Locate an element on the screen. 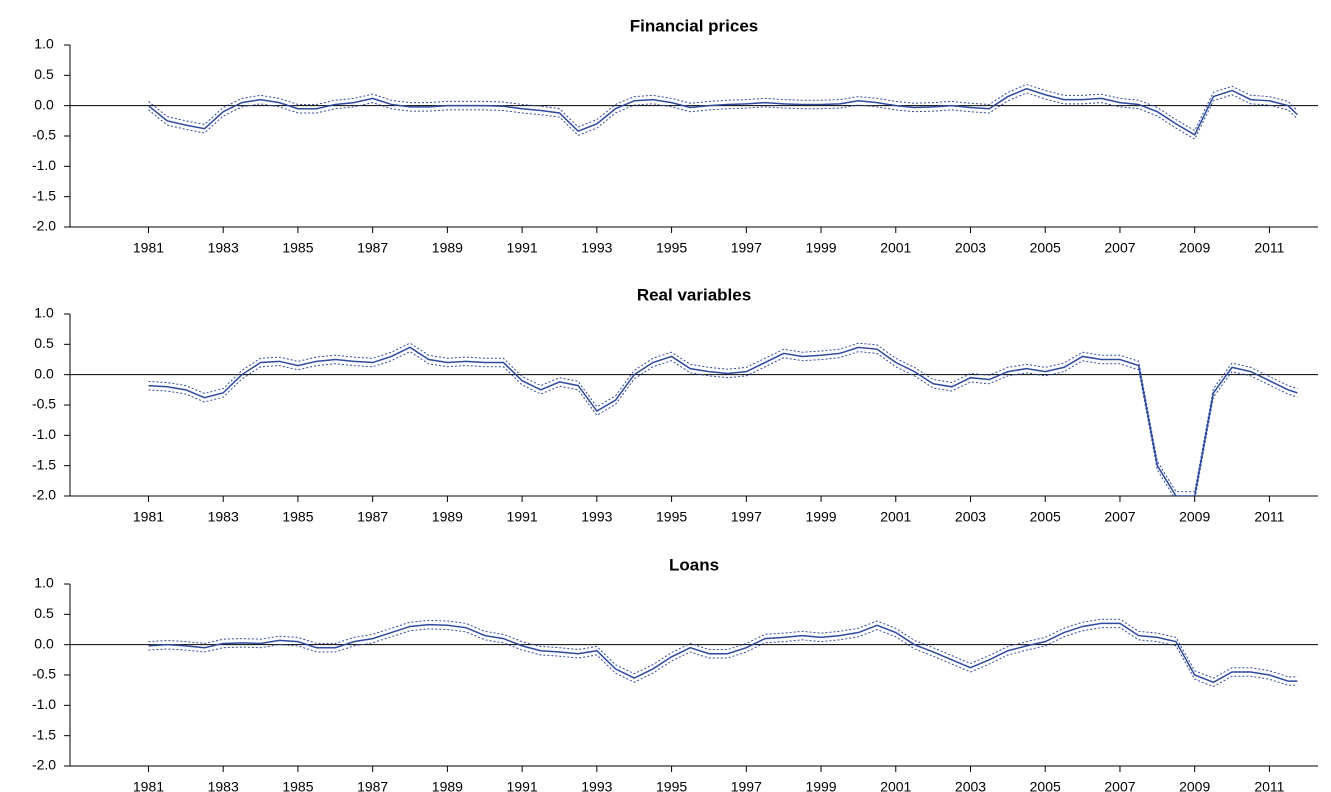  chart-title: Financial prices is located at coordinates (694, 25).